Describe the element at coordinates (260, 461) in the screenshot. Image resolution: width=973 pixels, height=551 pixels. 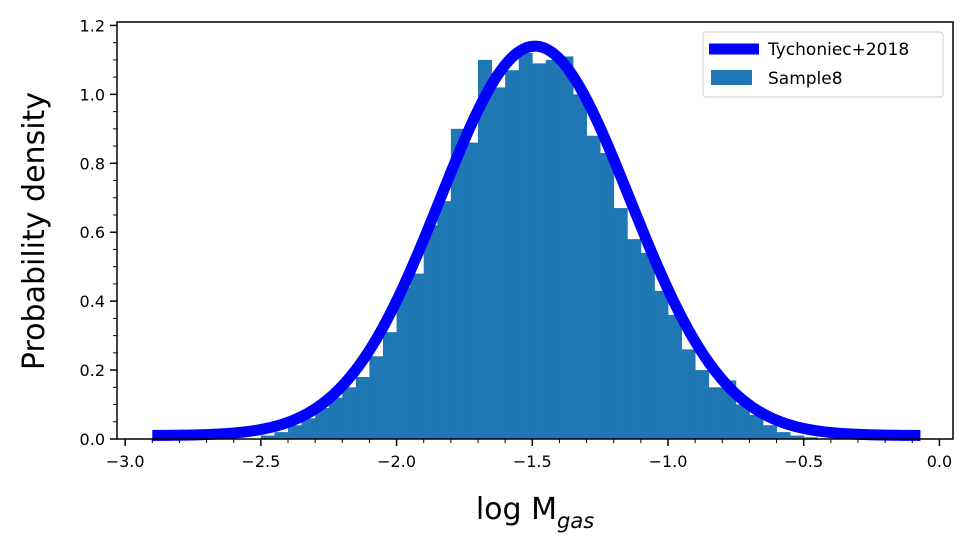
I see `x-tick-label: −2.5` at that location.